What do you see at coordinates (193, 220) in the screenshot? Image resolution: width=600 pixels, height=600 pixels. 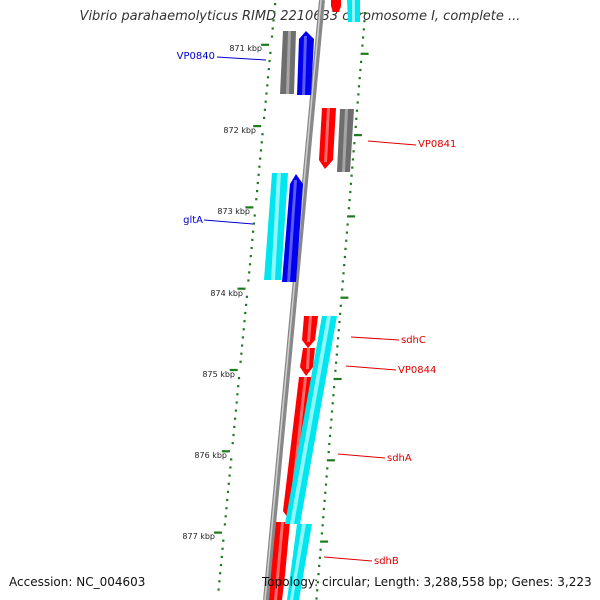 I see `label-gltA: gltA` at bounding box center [193, 220].